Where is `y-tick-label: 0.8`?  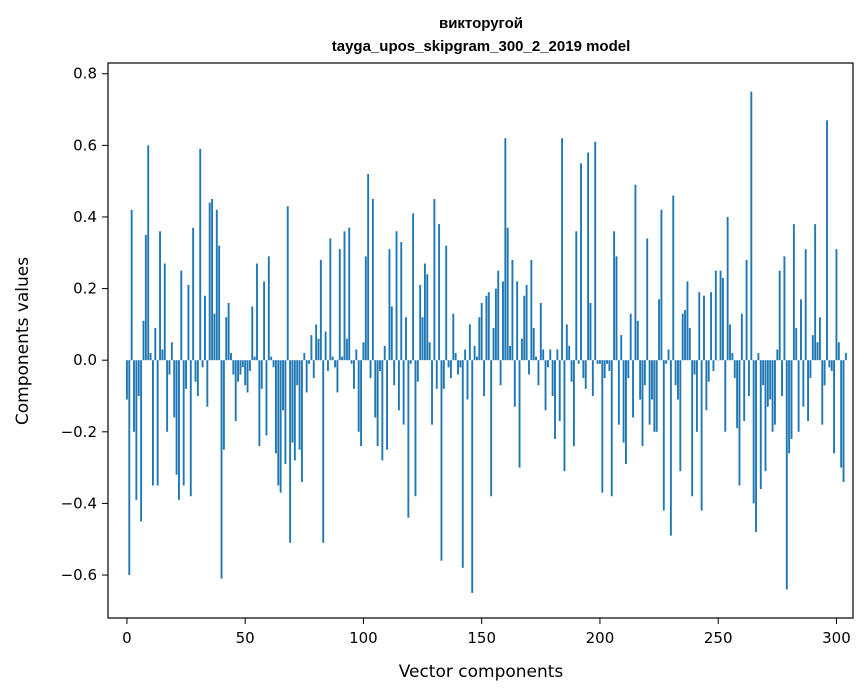 y-tick-label: 0.8 is located at coordinates (85, 74).